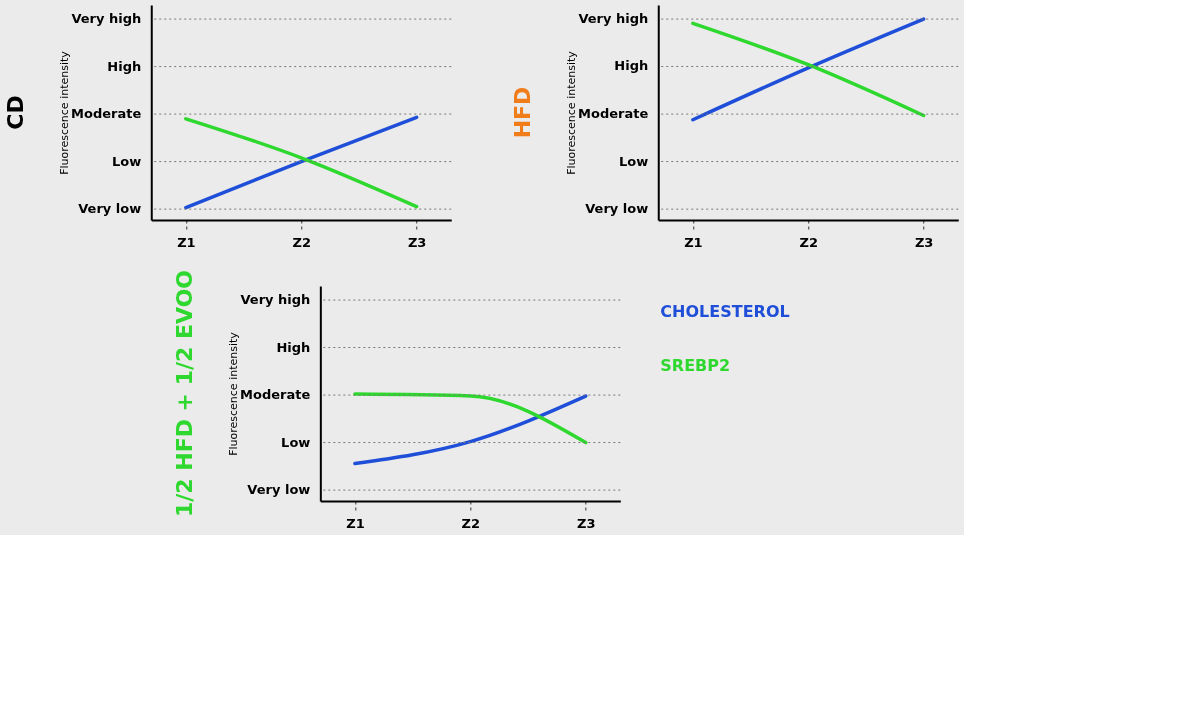  What do you see at coordinates (185, 393) in the screenshot?
I see `chart-title: 1/2 HFD + 1/2 EVOO` at bounding box center [185, 393].